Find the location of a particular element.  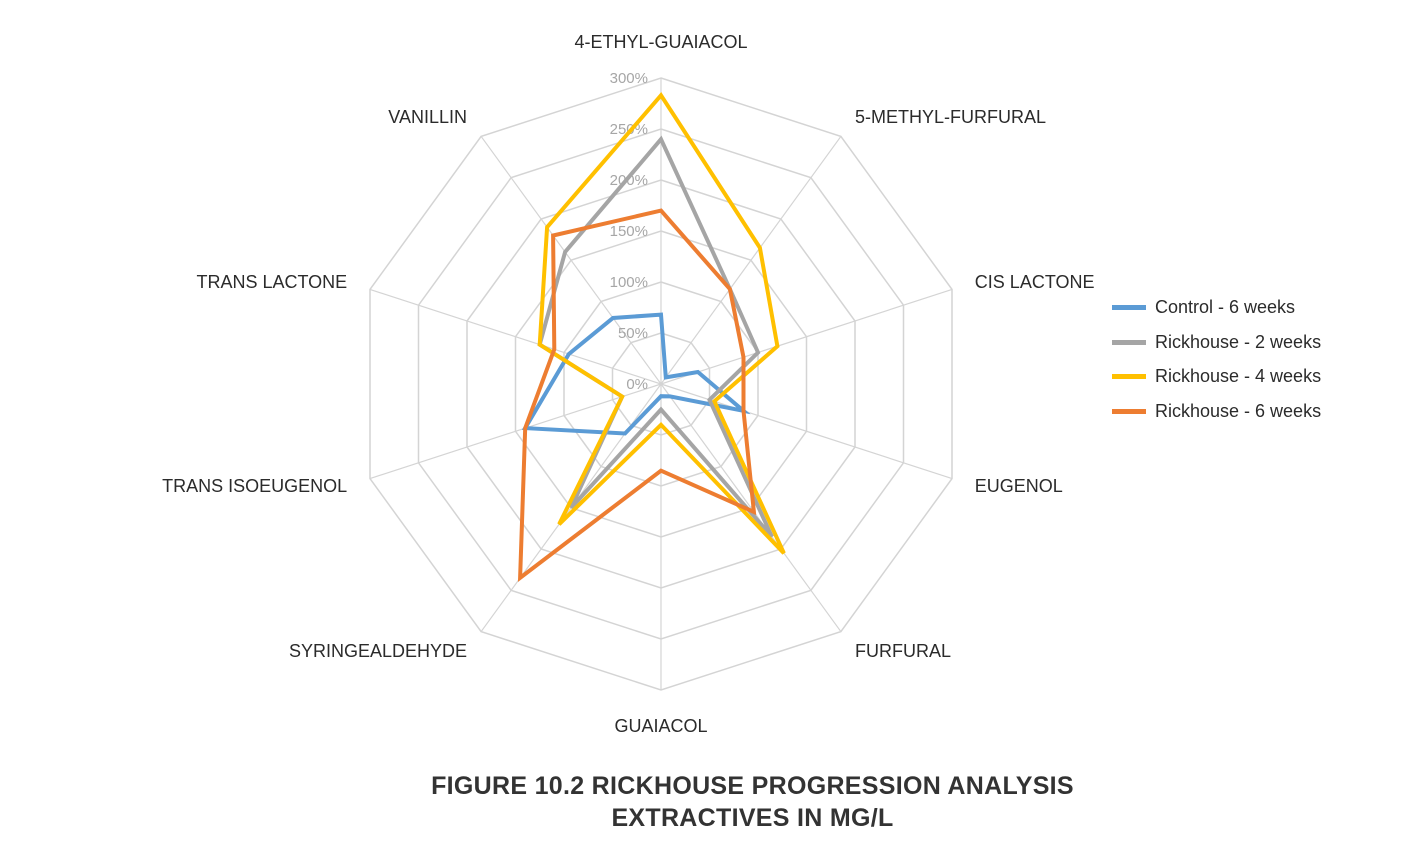

radial-tick-label: 300% is located at coordinates (629, 78).